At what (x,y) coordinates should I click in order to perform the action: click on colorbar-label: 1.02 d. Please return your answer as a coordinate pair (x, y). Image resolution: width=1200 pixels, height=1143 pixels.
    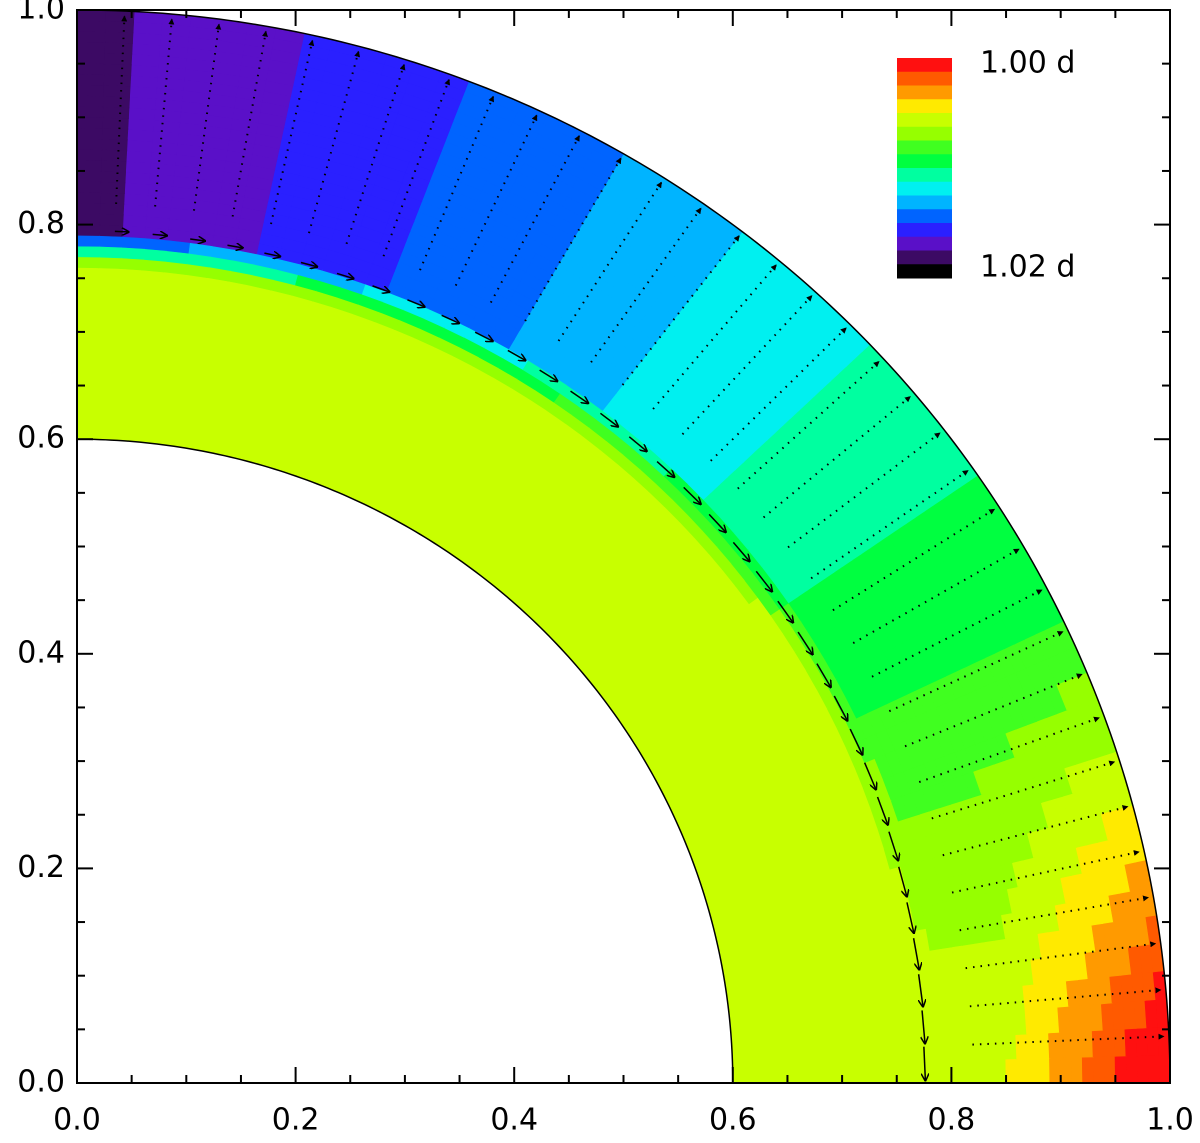
    Looking at the image, I should click on (1027, 267).